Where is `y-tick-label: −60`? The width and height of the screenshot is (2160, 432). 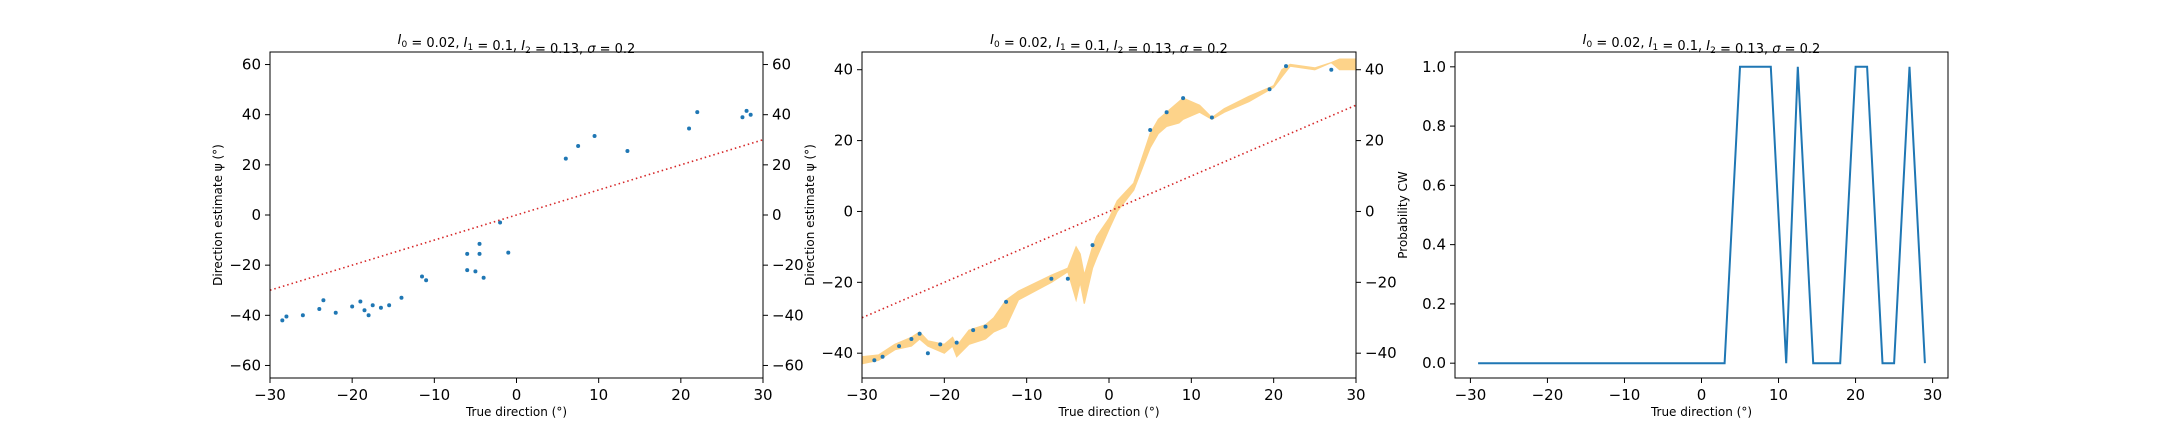 y-tick-label: −60 is located at coordinates (245, 365).